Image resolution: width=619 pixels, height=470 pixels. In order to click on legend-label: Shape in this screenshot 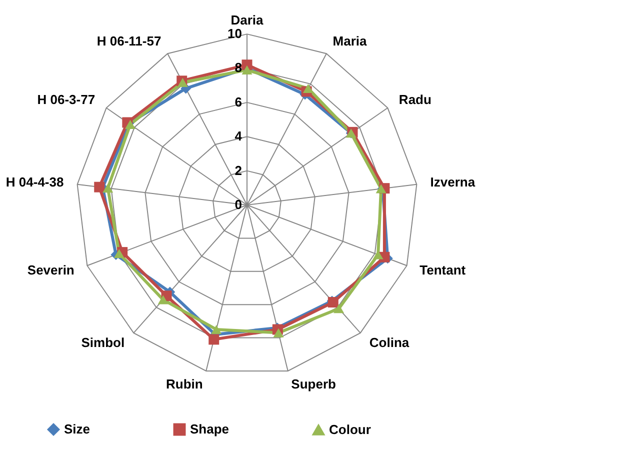, I will do `click(210, 429)`.